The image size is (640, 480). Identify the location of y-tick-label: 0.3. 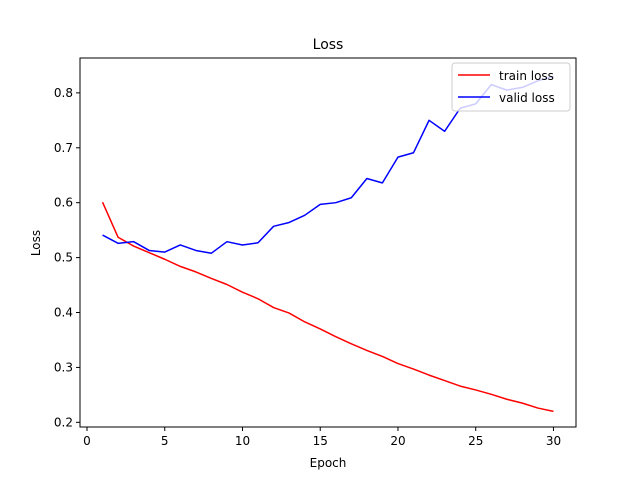
(63, 367).